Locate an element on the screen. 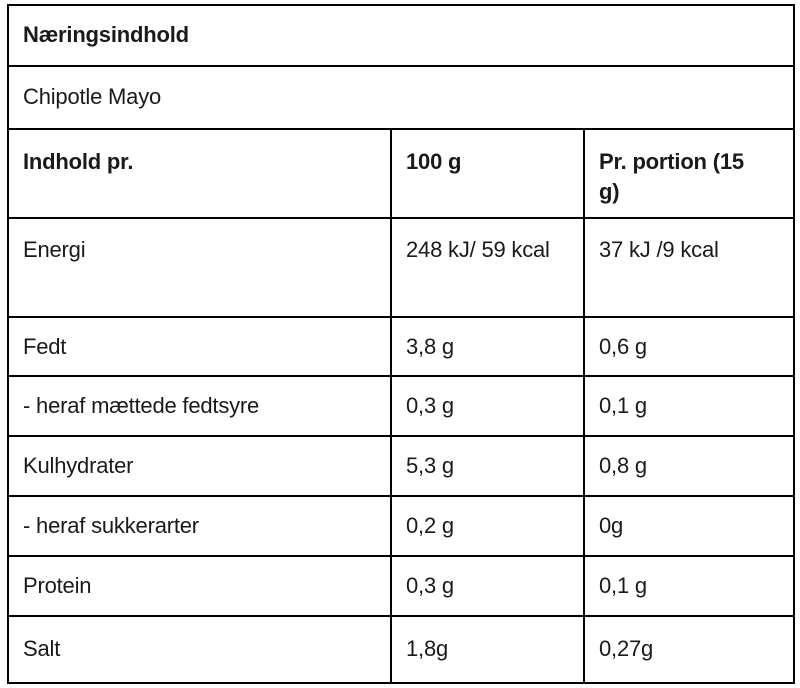 The width and height of the screenshot is (800, 688). nutrient-portion: 0,6 g is located at coordinates (689, 346).